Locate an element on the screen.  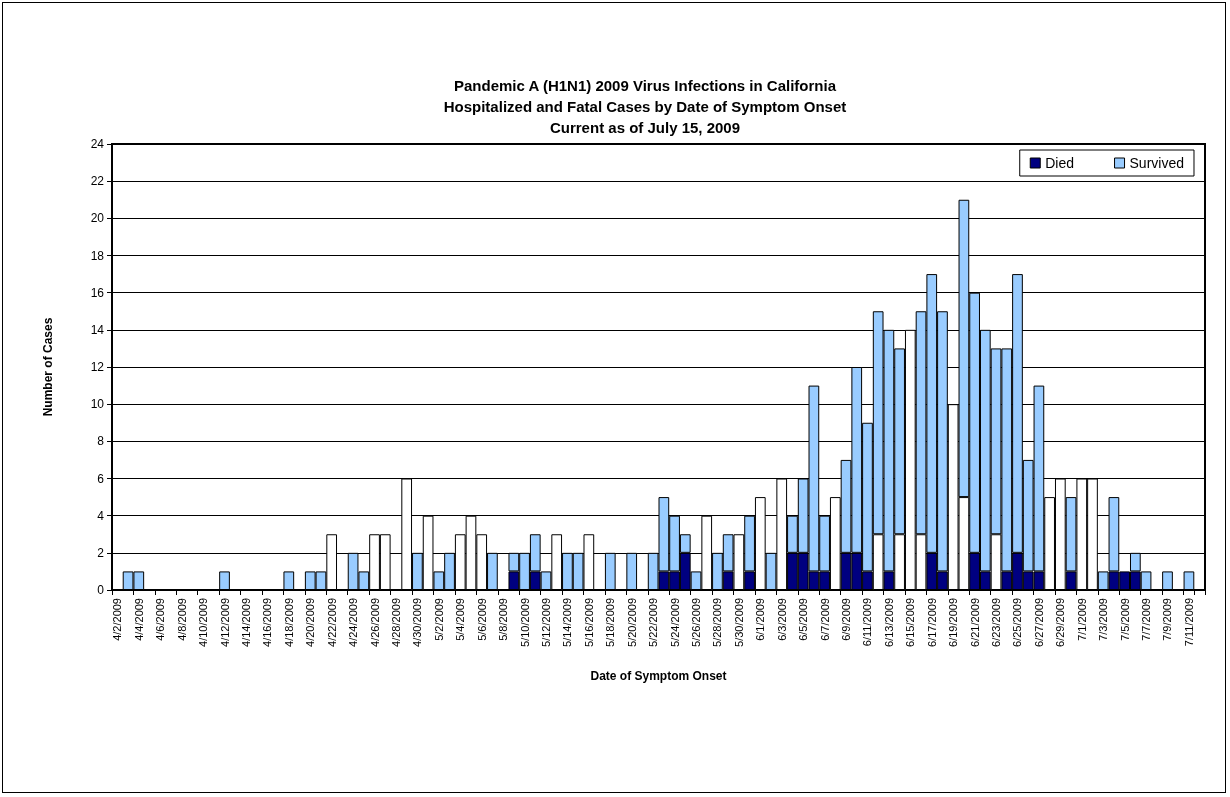
x-tick-label: 4/20/2009 is located at coordinates (310, 622).